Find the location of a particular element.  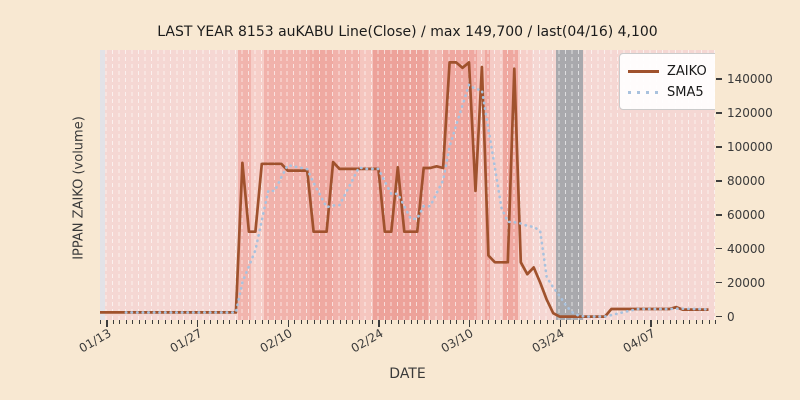

y-tick-label: 100000 is located at coordinates (750, 146).